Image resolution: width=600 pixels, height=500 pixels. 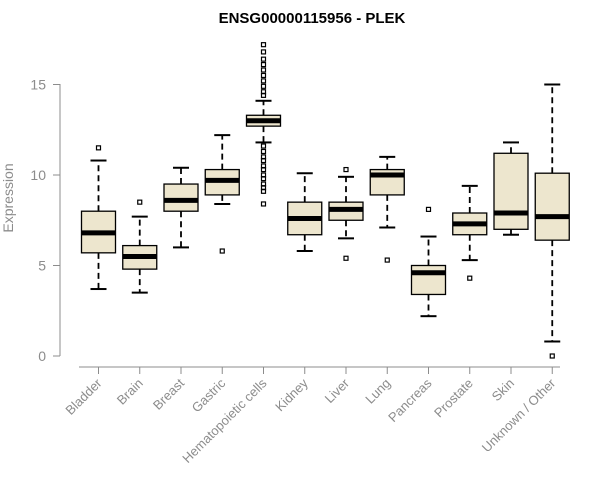 What do you see at coordinates (168, 393) in the screenshot?
I see `x-tick-label: Breast` at bounding box center [168, 393].